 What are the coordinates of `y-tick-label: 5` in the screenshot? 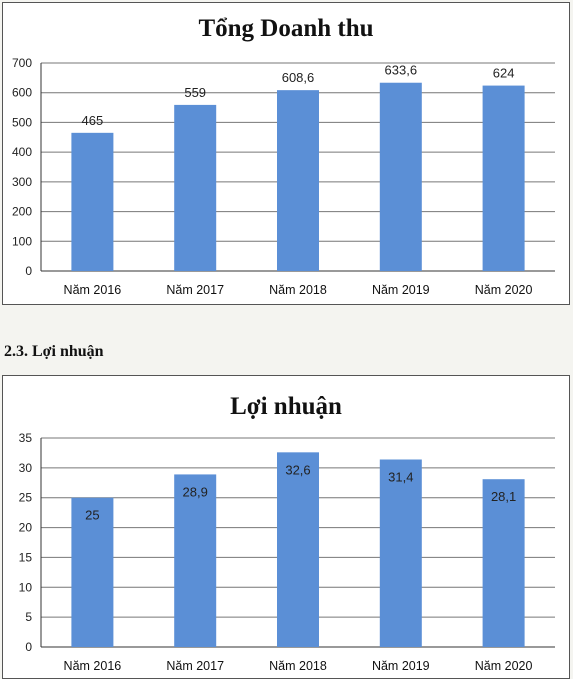 It's located at (28, 617).